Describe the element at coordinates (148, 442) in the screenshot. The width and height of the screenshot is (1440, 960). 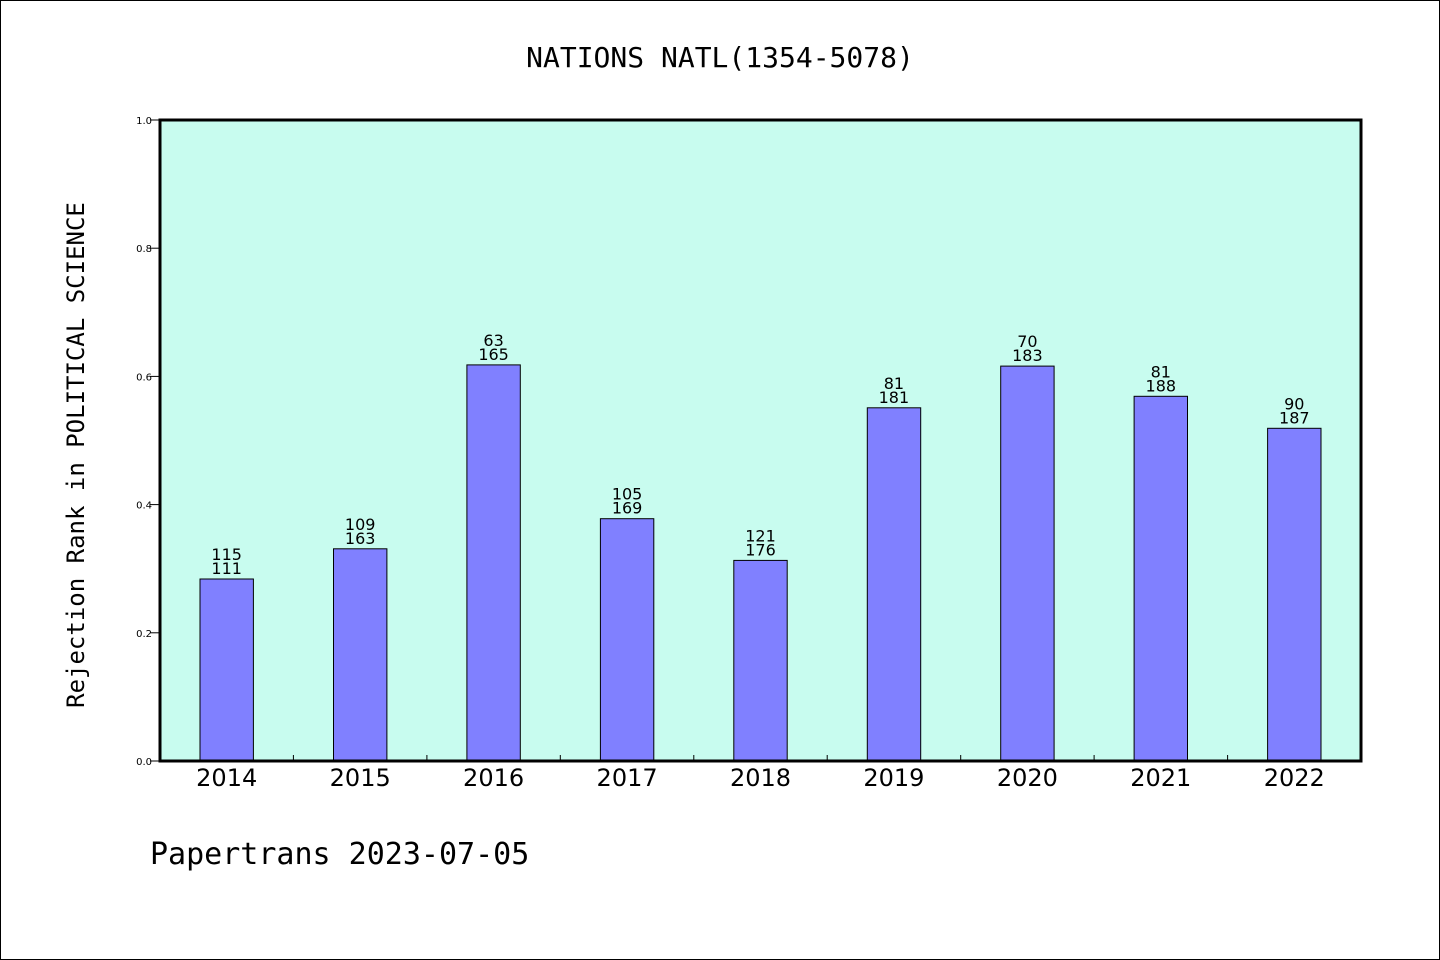
I see `y-axis: 0.0 0.2 0.4 0.6 0.8 1.0` at that location.